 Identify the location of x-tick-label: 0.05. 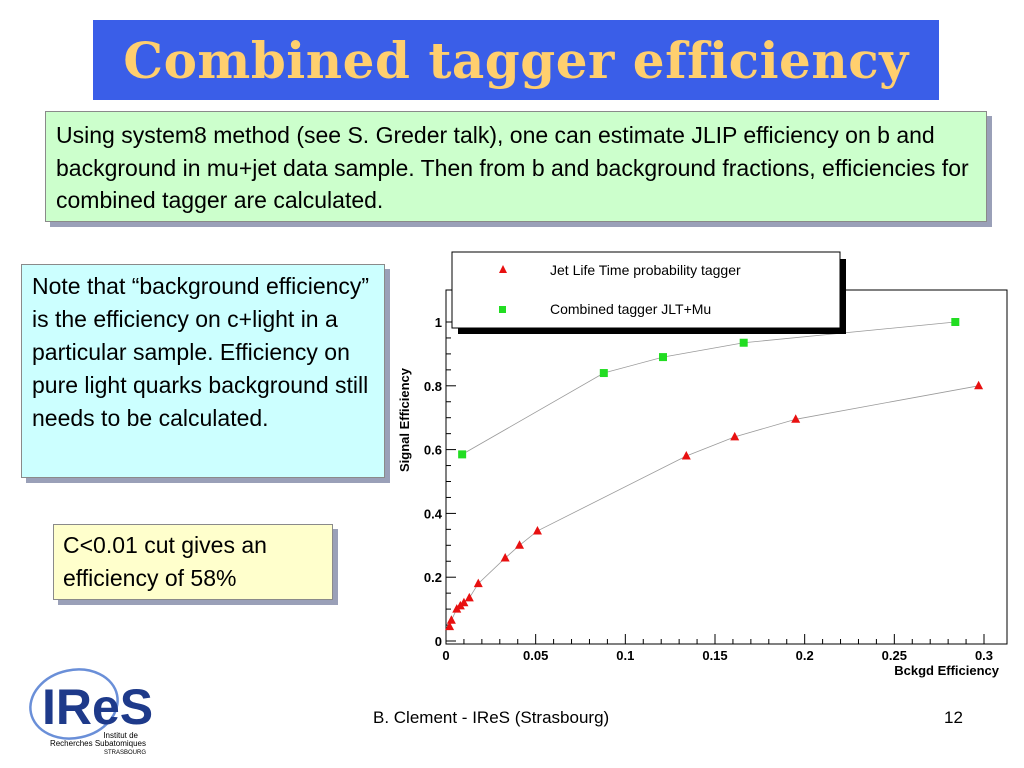
(535, 655).